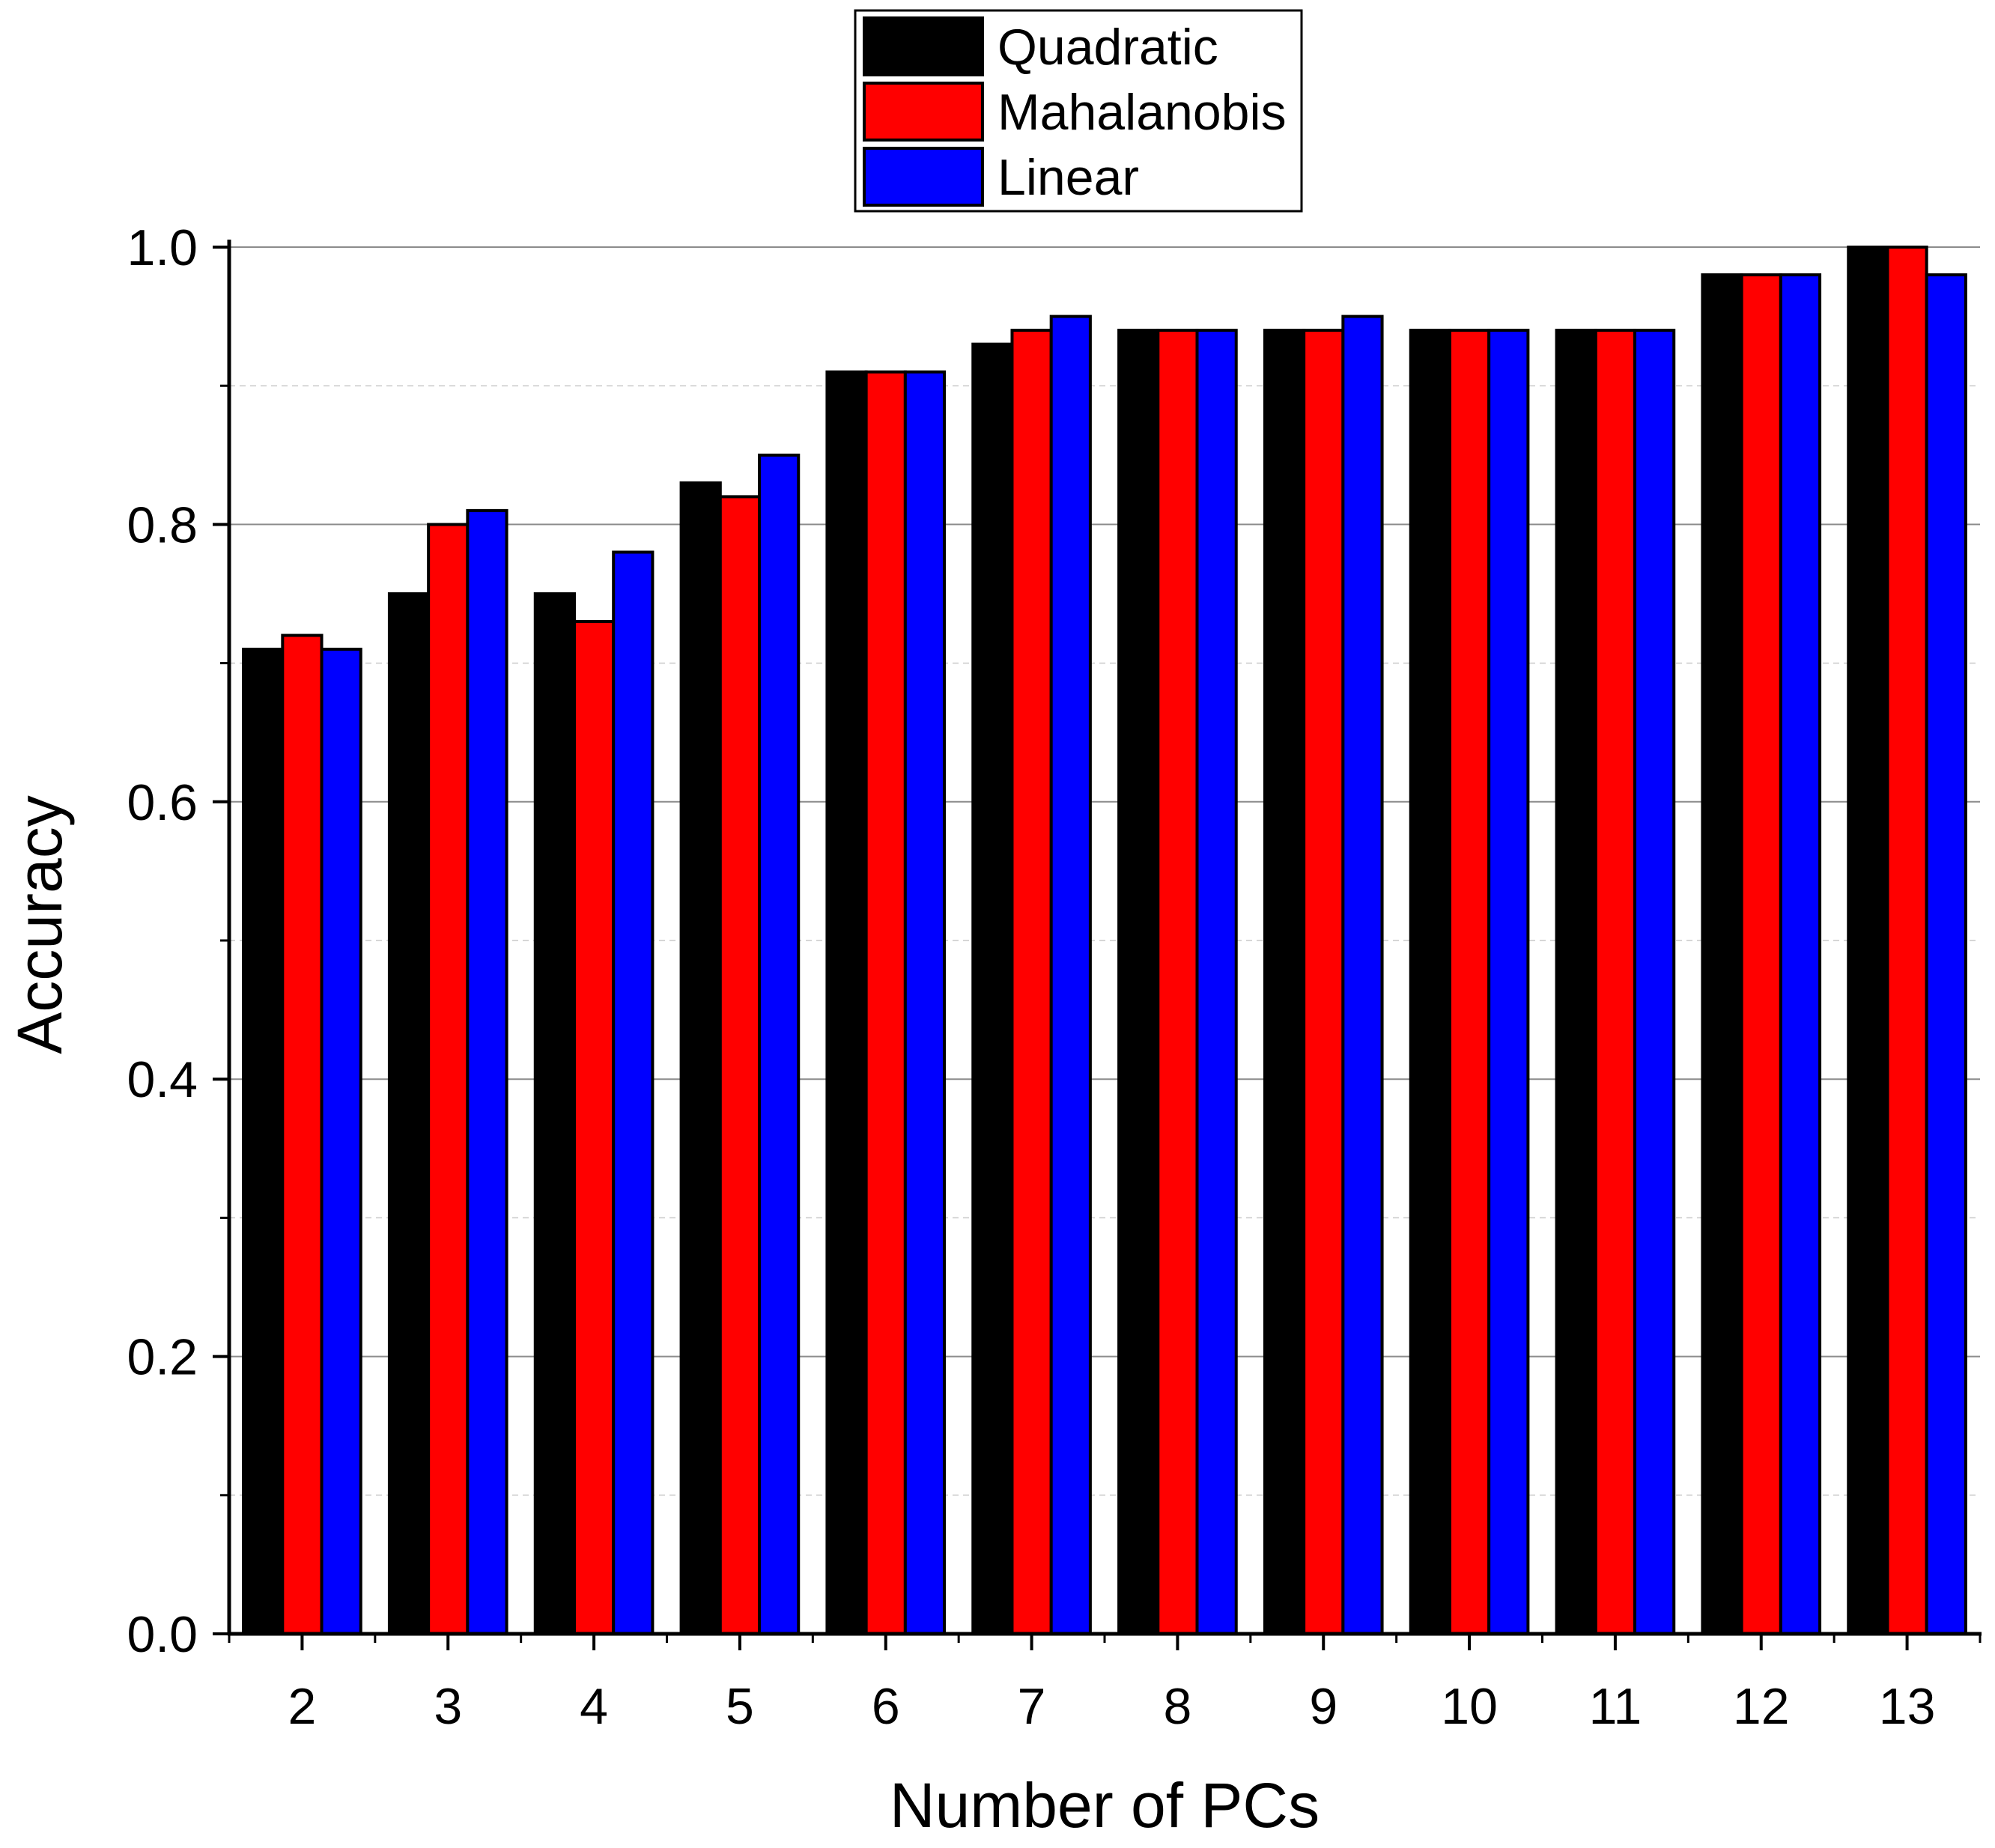 Image resolution: width=1995 pixels, height=1848 pixels. I want to click on y-tick-label: 0.2, so click(162, 1357).